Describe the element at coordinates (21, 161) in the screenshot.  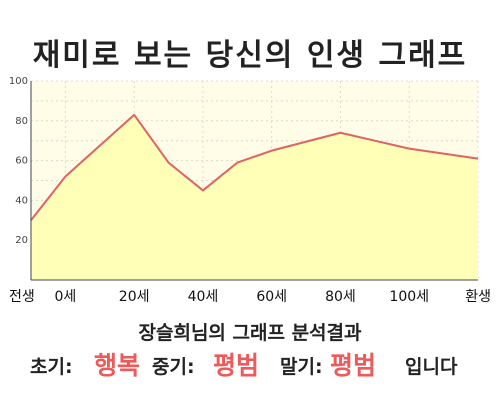
I see `y-tick-label: 60` at that location.